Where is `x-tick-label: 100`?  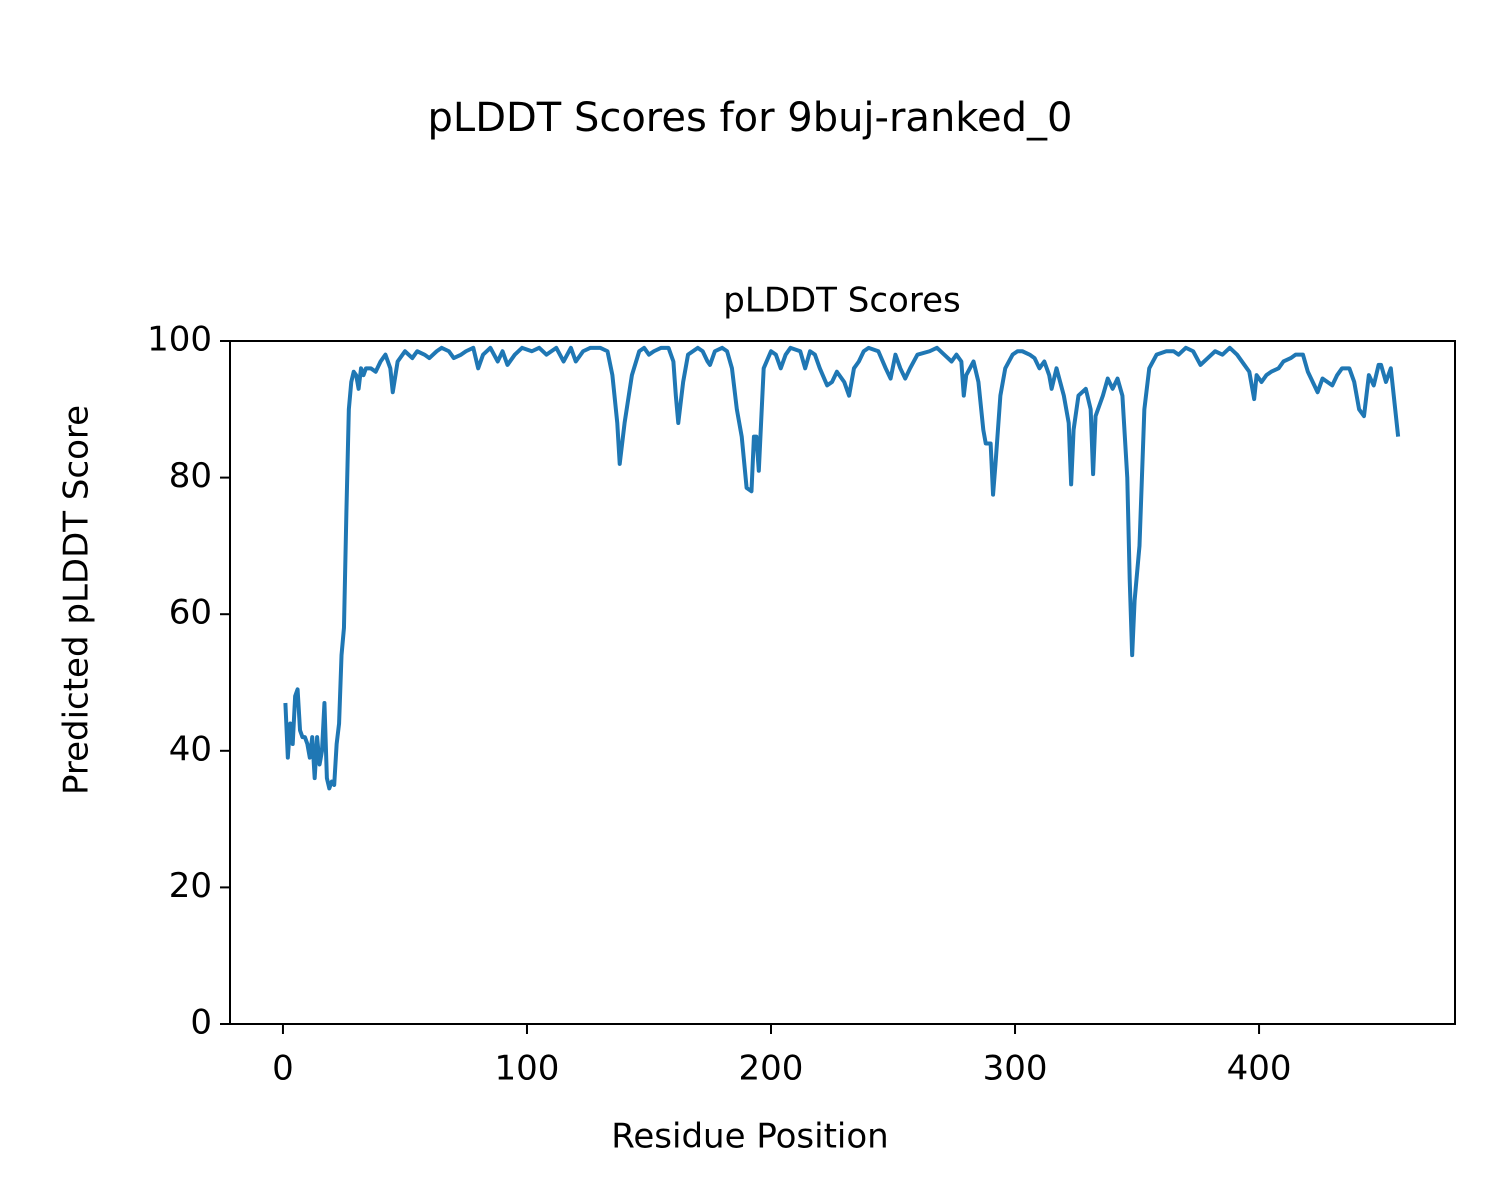
x-tick-label: 100 is located at coordinates (527, 1069).